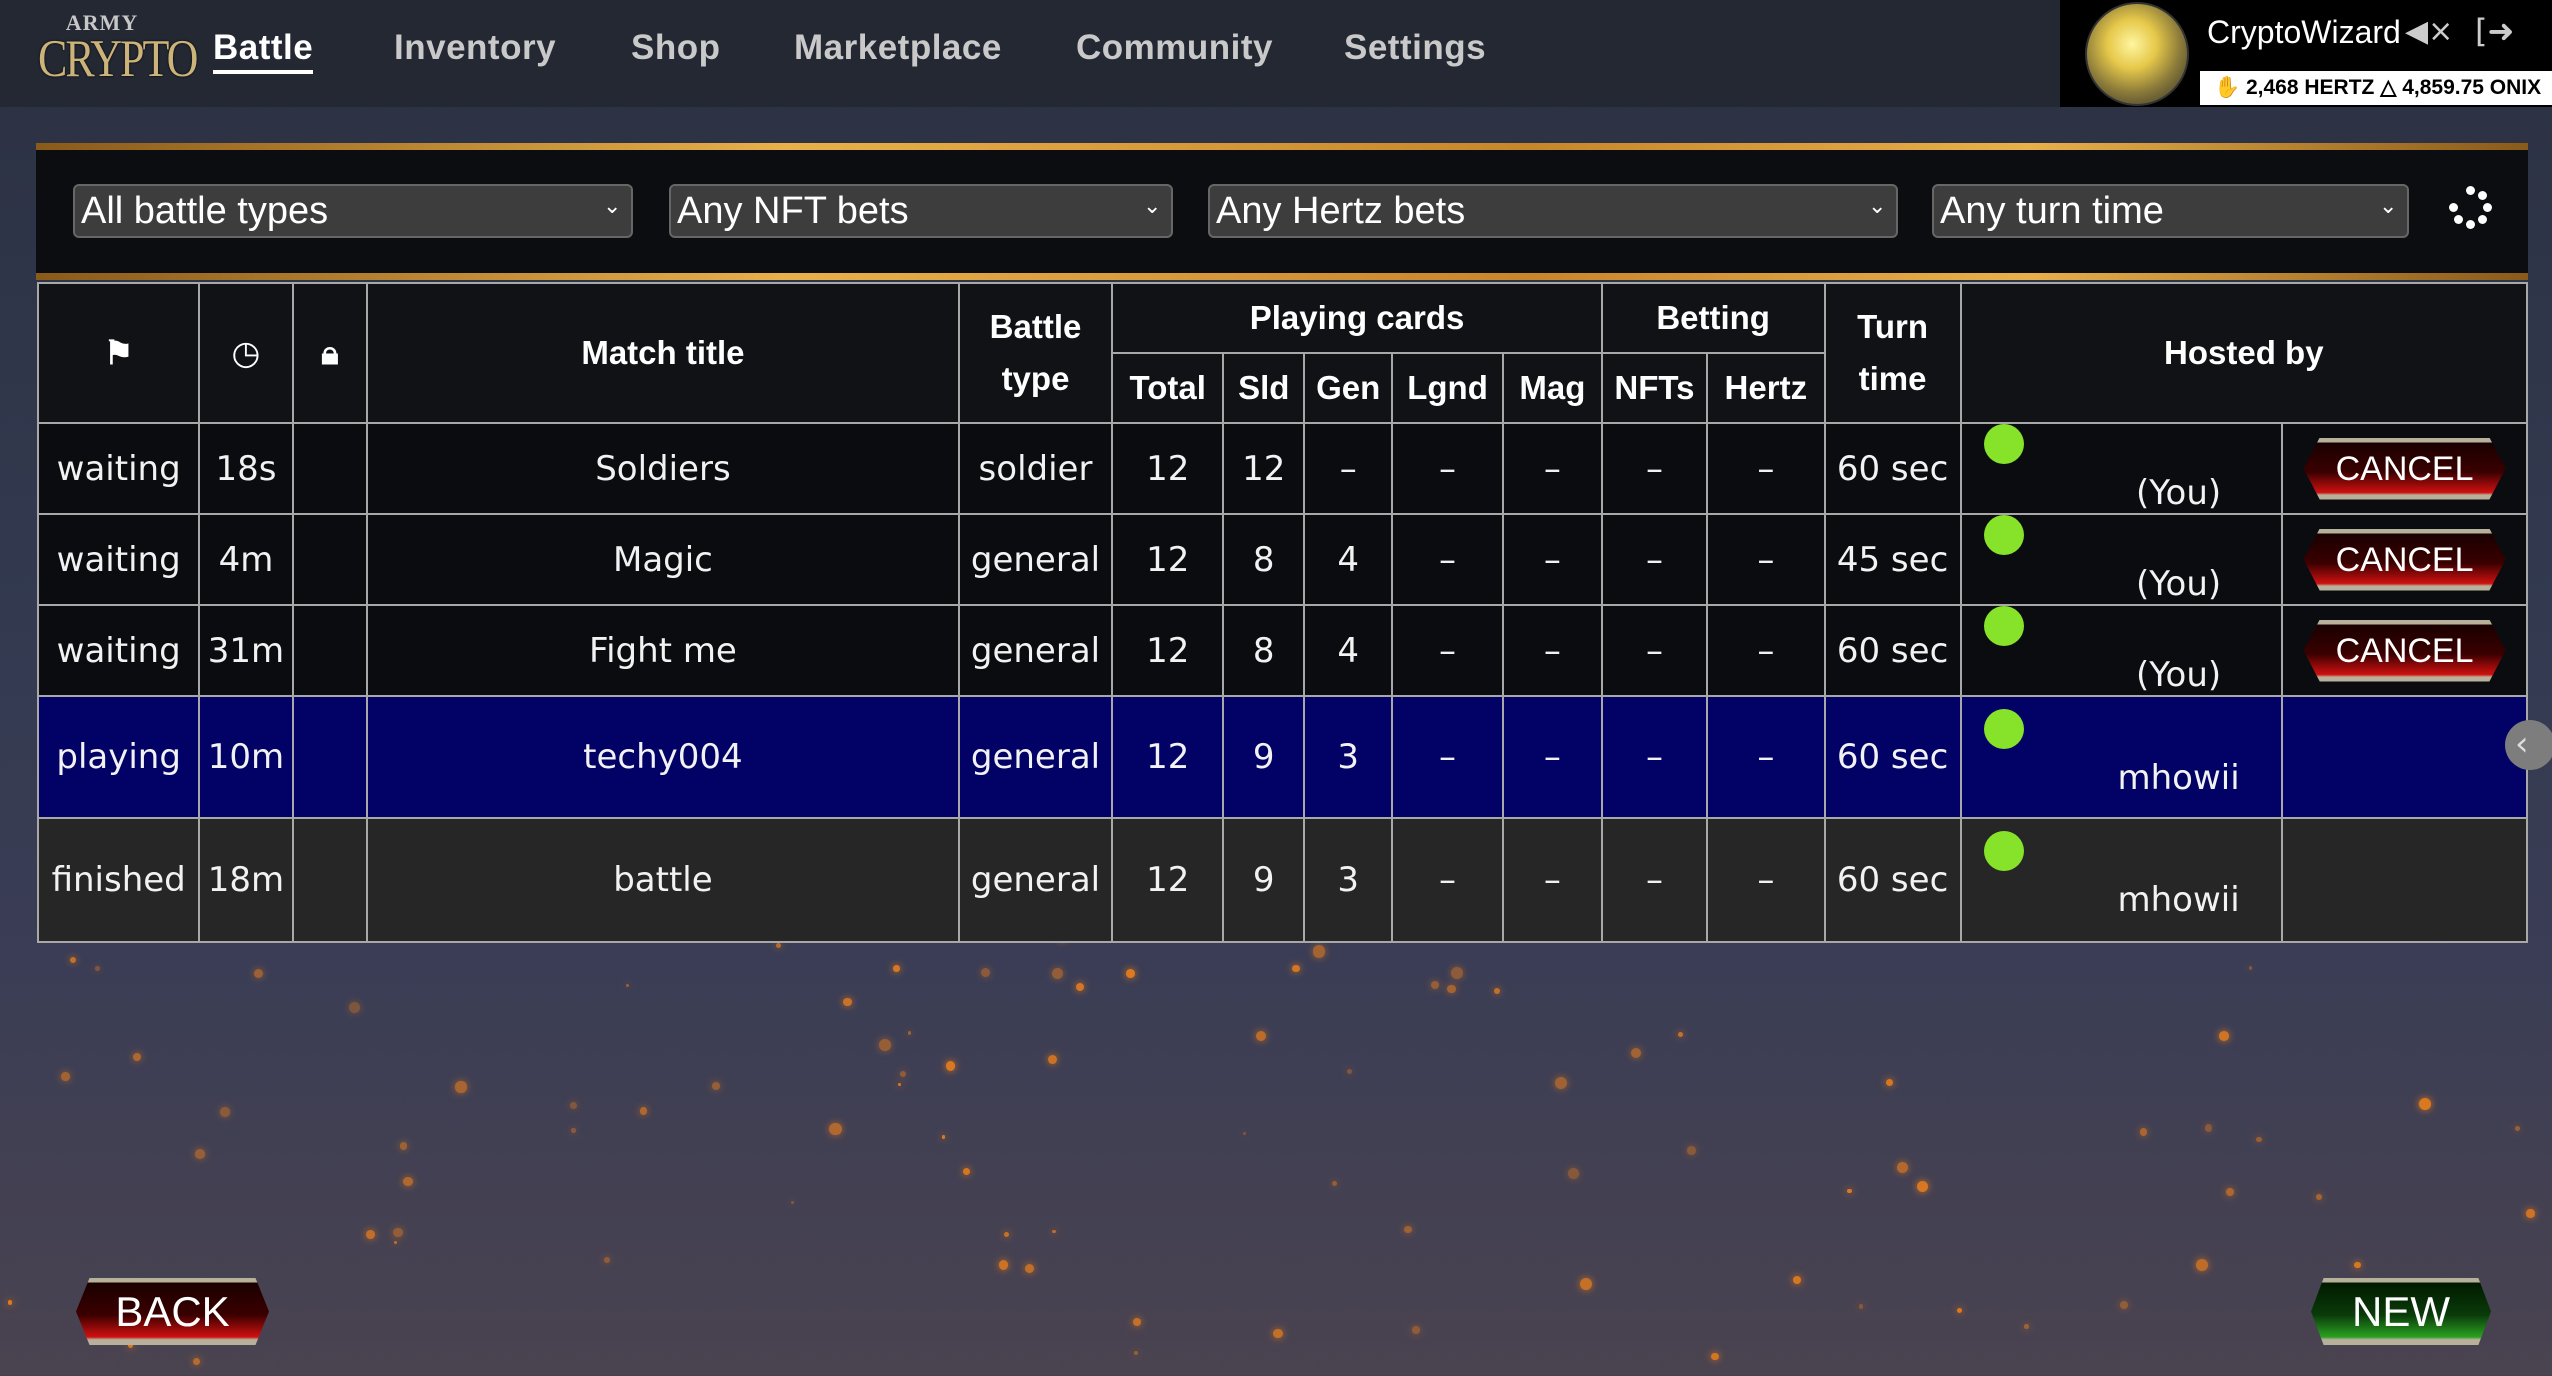  I want to click on nav-battle: Battle, so click(263, 51).